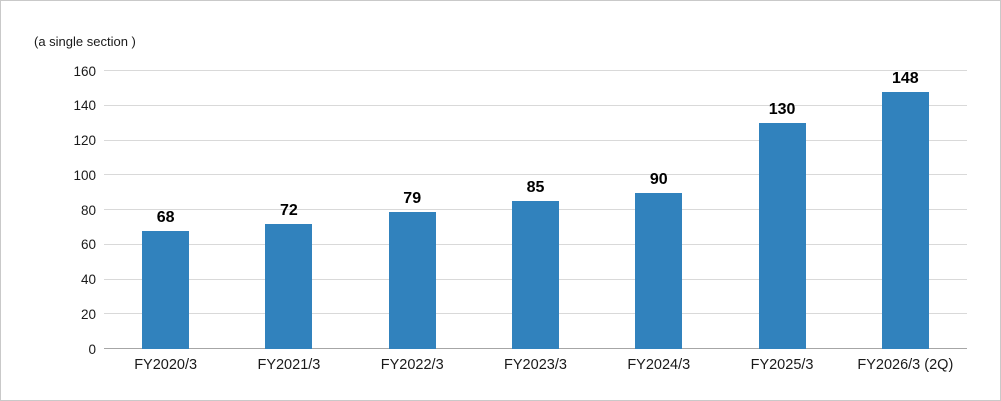 The width and height of the screenshot is (1001, 401). I want to click on bar-group: 72, so click(288, 210).